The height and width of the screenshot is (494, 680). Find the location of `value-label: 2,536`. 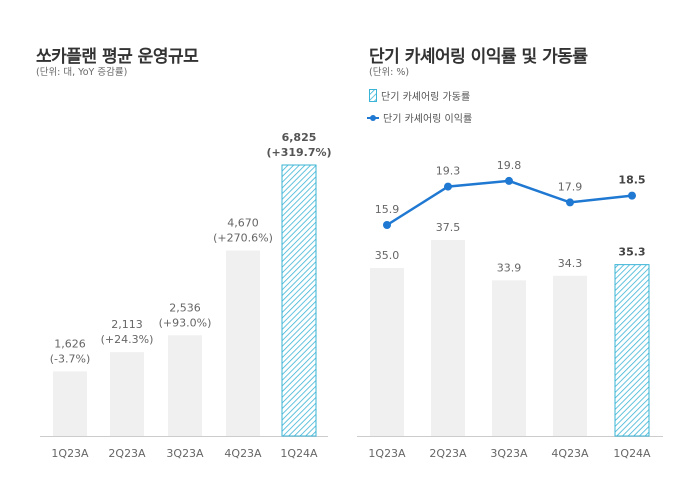

value-label: 2,536 is located at coordinates (185, 307).